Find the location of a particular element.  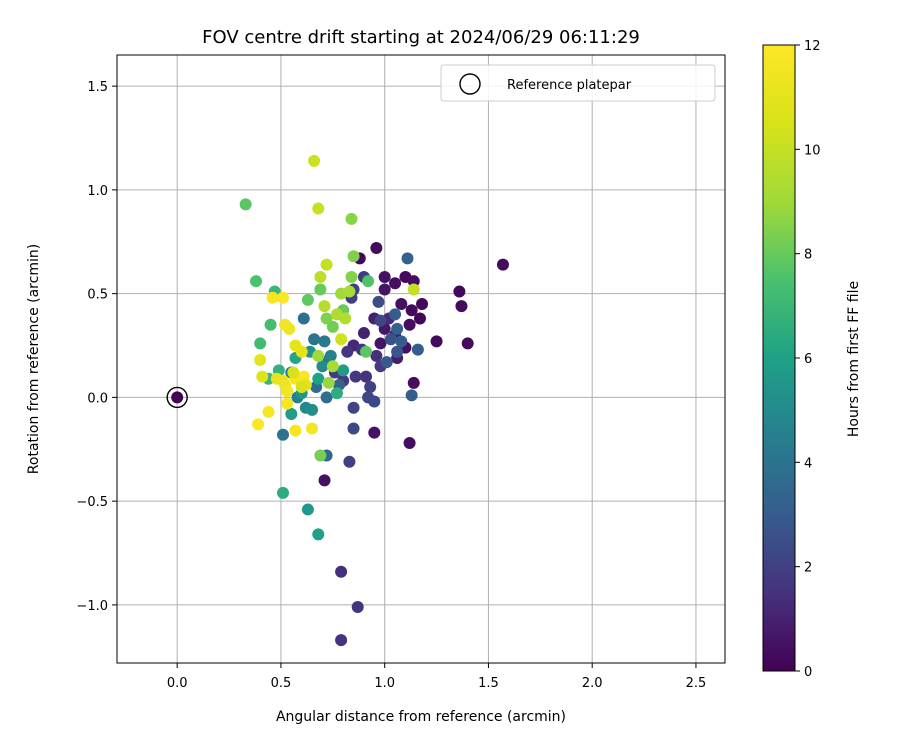

colorbar-tick-label: 12 is located at coordinates (812, 46).